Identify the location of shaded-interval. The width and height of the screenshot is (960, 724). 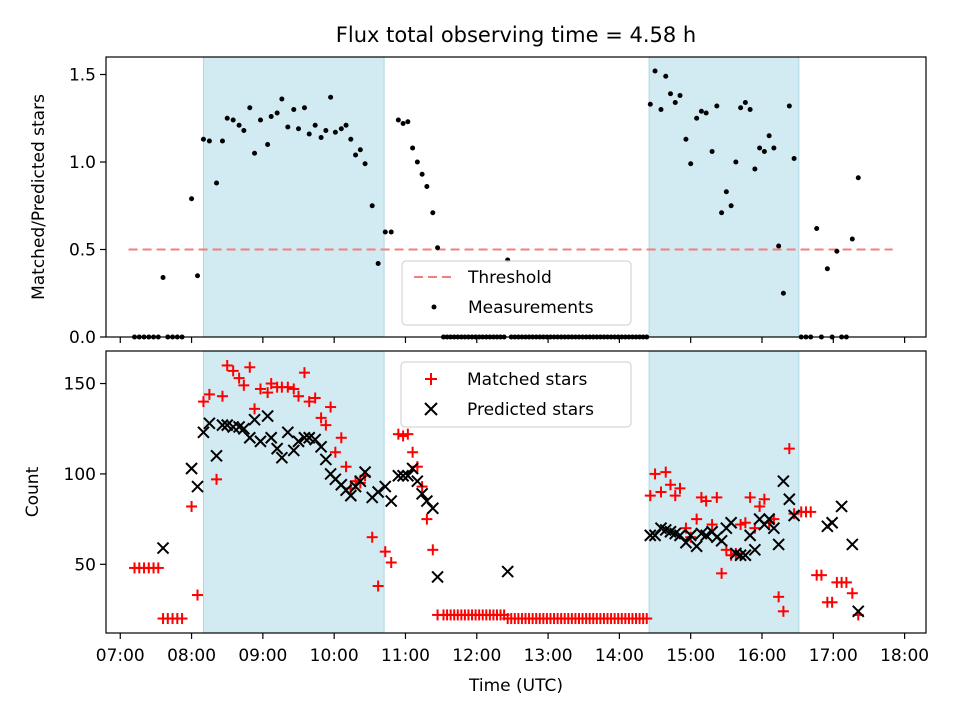
(724, 197).